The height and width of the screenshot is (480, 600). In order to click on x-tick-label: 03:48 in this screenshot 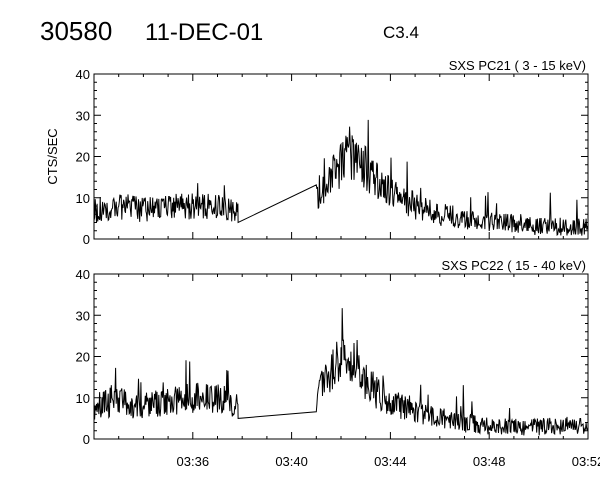, I will do `click(489, 461)`.